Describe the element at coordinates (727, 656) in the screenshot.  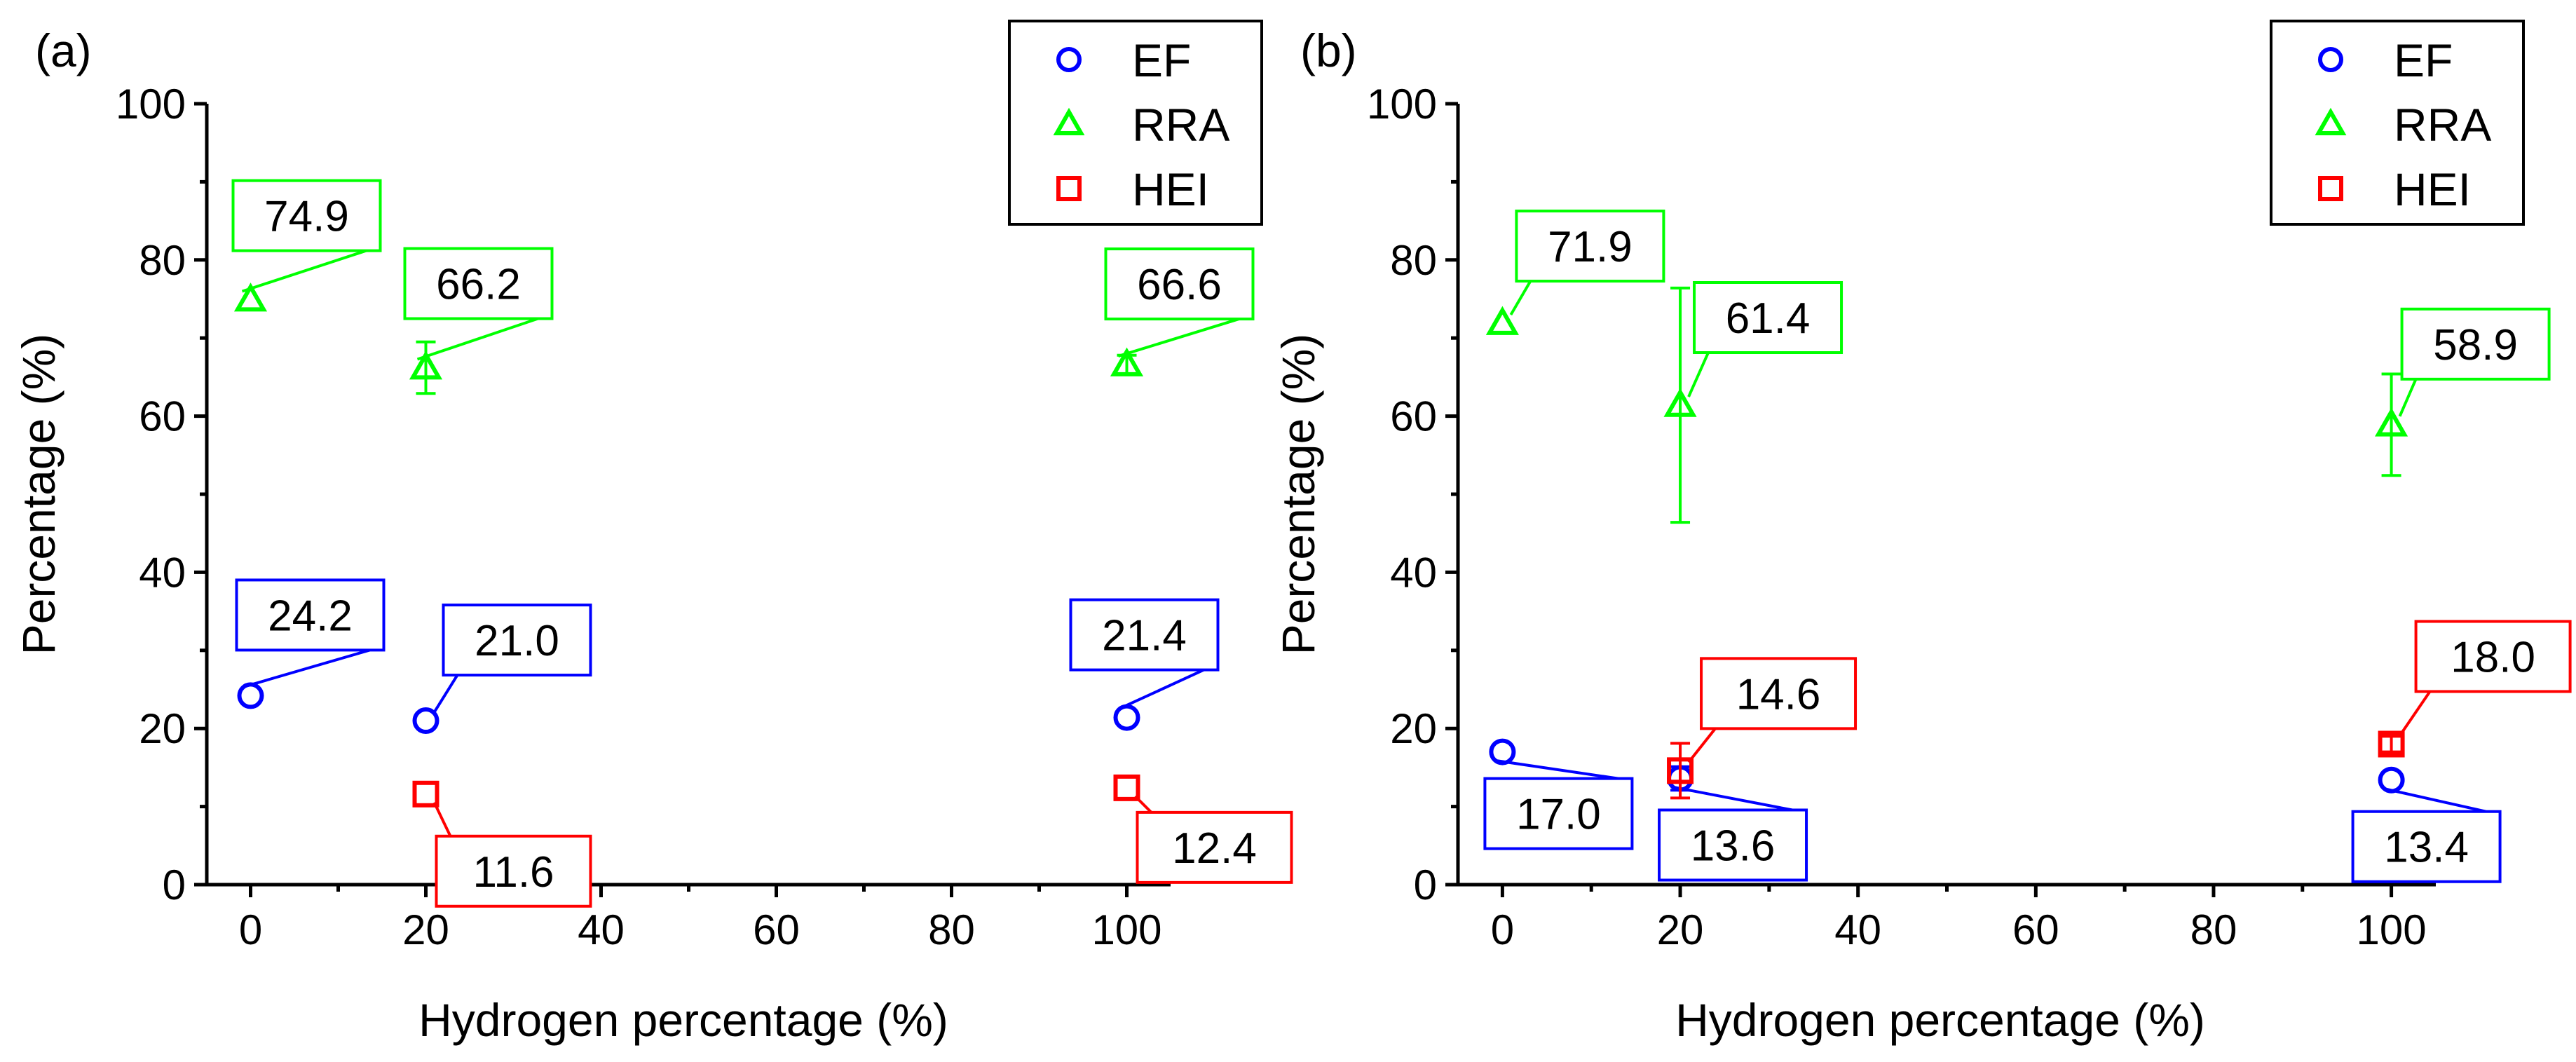
I see `series-ef: 24.2 21.0 21.4` at that location.